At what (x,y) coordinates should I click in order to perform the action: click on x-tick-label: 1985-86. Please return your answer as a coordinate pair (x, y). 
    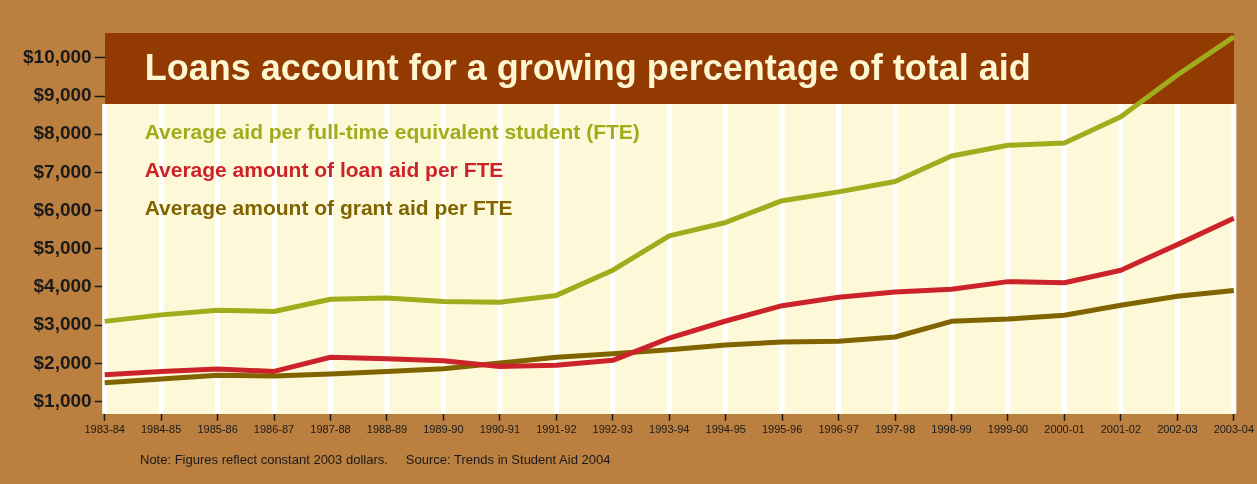
    Looking at the image, I should click on (217, 429).